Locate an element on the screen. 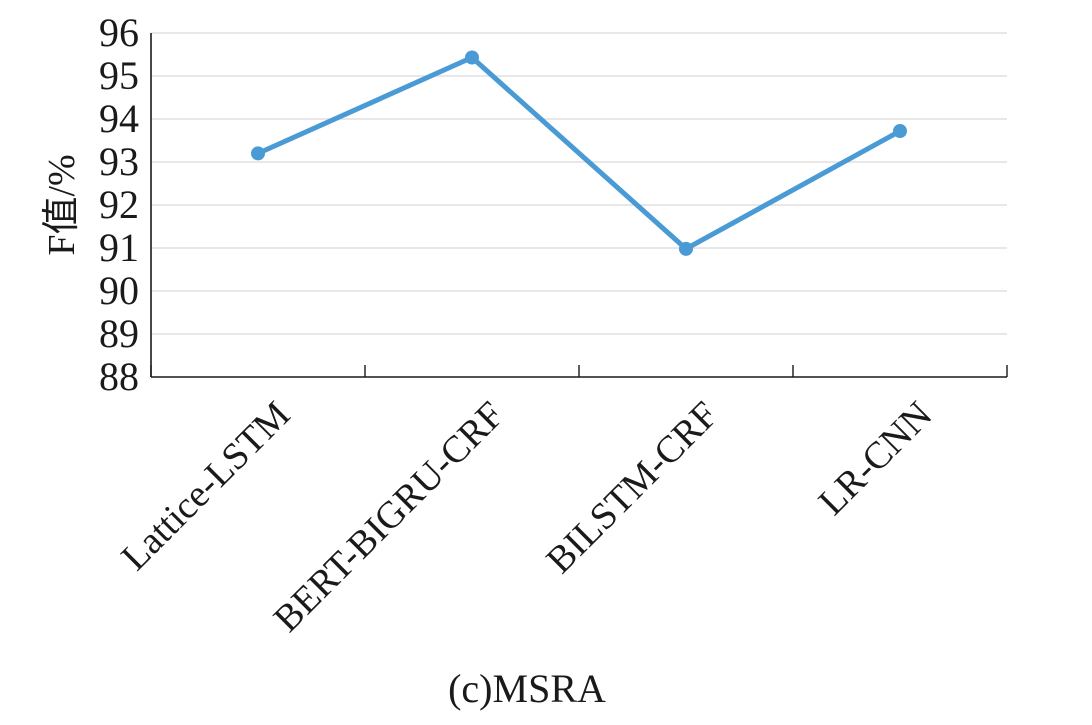  x-tick-label-1: BERT-BIGRU-CRF is located at coordinates (389, 517).